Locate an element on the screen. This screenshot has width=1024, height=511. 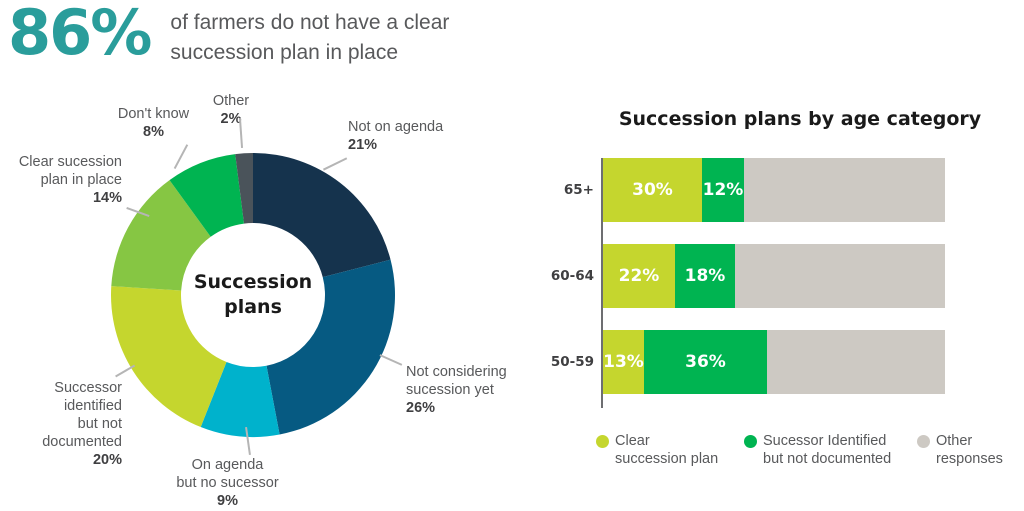
bar-track: 13% 36% is located at coordinates (774, 362).